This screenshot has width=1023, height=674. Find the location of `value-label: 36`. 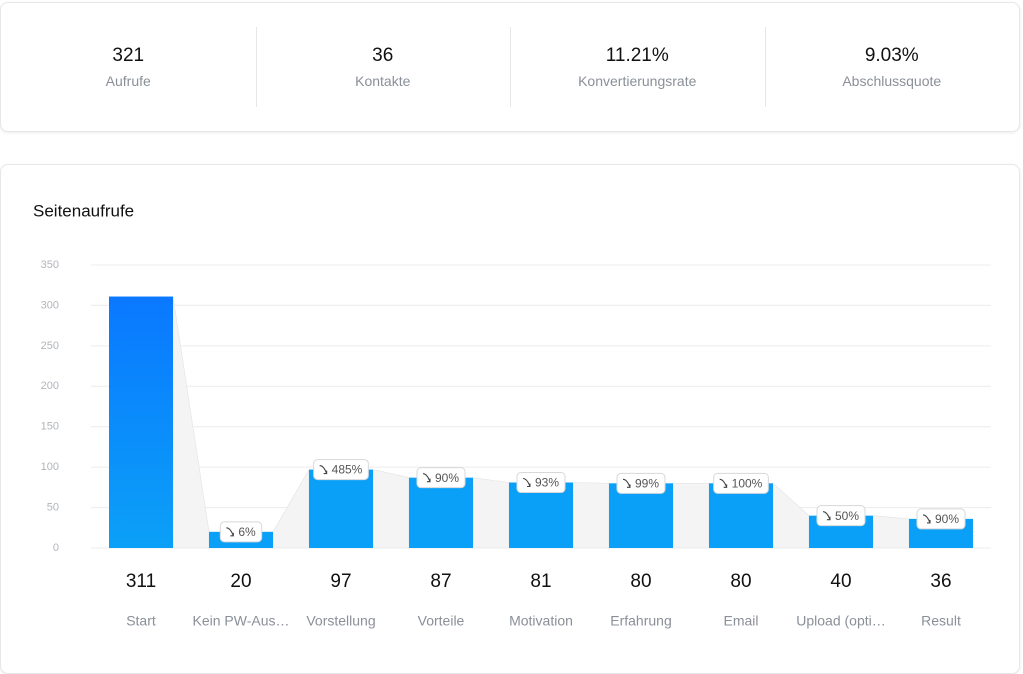

value-label: 36 is located at coordinates (940, 581).